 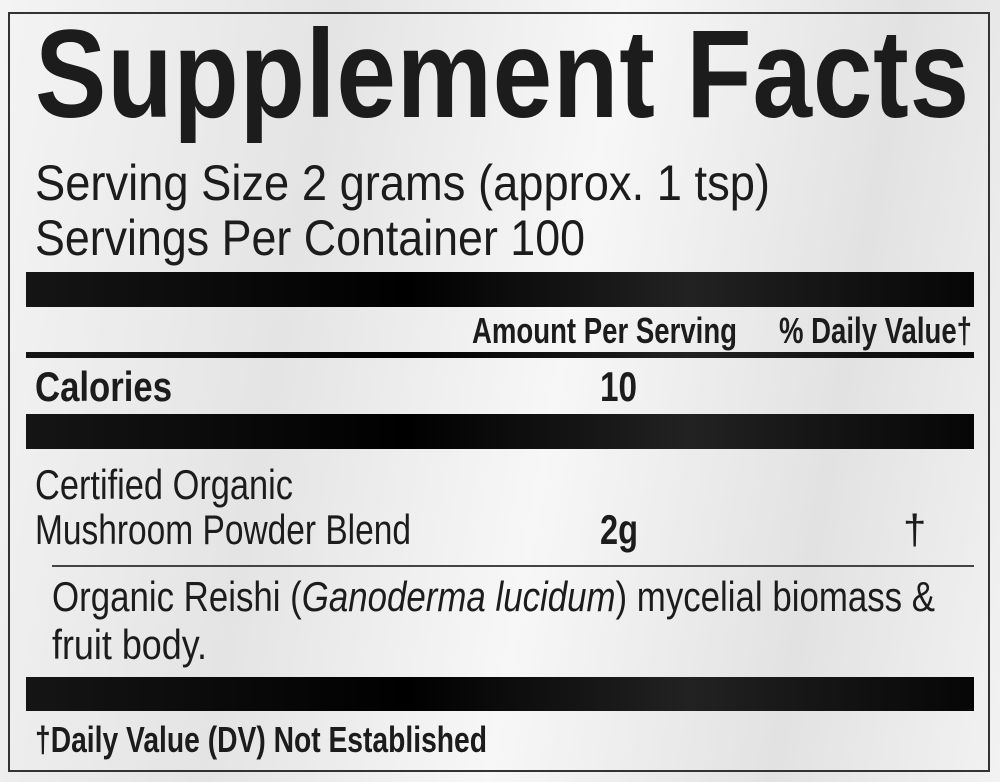 I want to click on blend-label-line2: Mushroom Powder Blend, so click(x=223, y=529).